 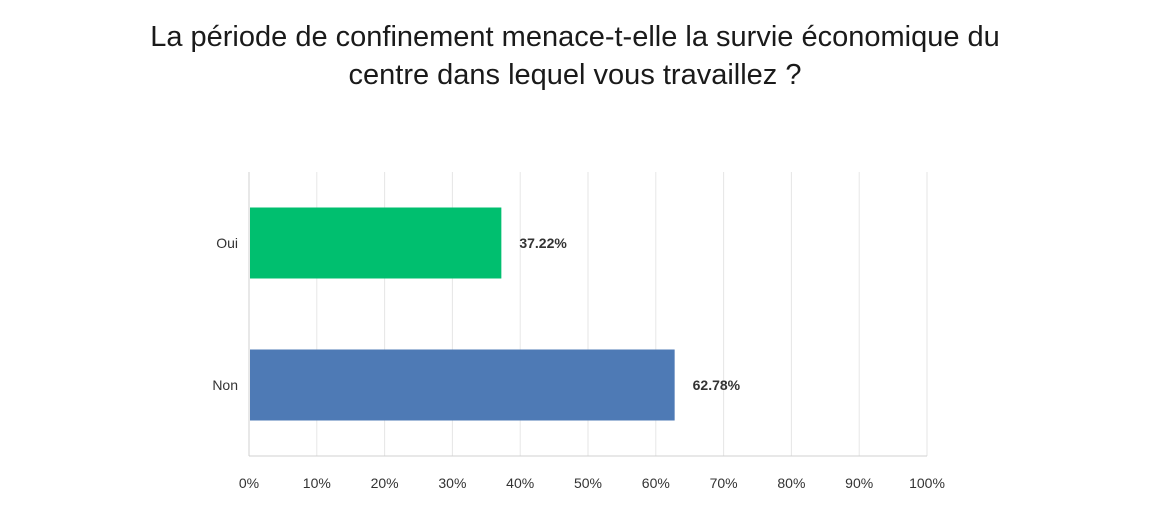 What do you see at coordinates (927, 483) in the screenshot?
I see `x-tick-label: 100%` at bounding box center [927, 483].